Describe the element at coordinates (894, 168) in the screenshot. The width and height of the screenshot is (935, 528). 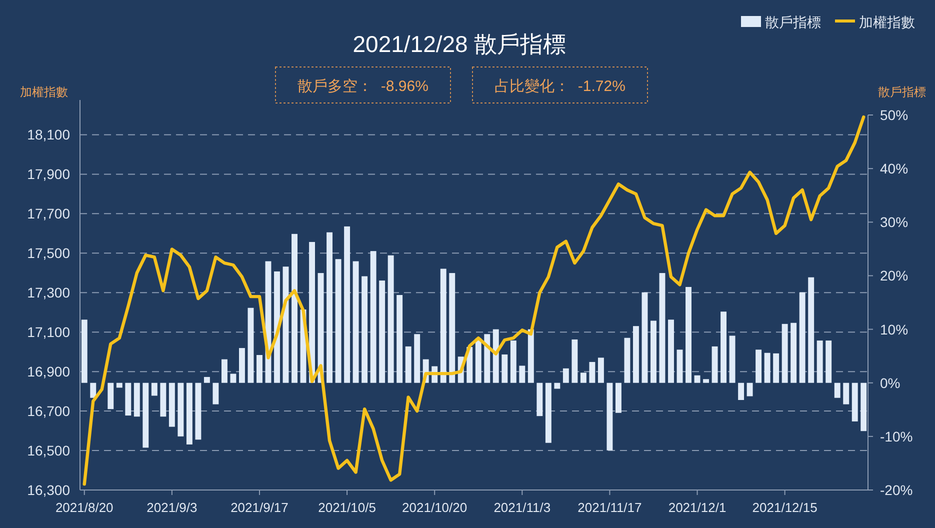
I see `y2-tick-label: 40%` at that location.